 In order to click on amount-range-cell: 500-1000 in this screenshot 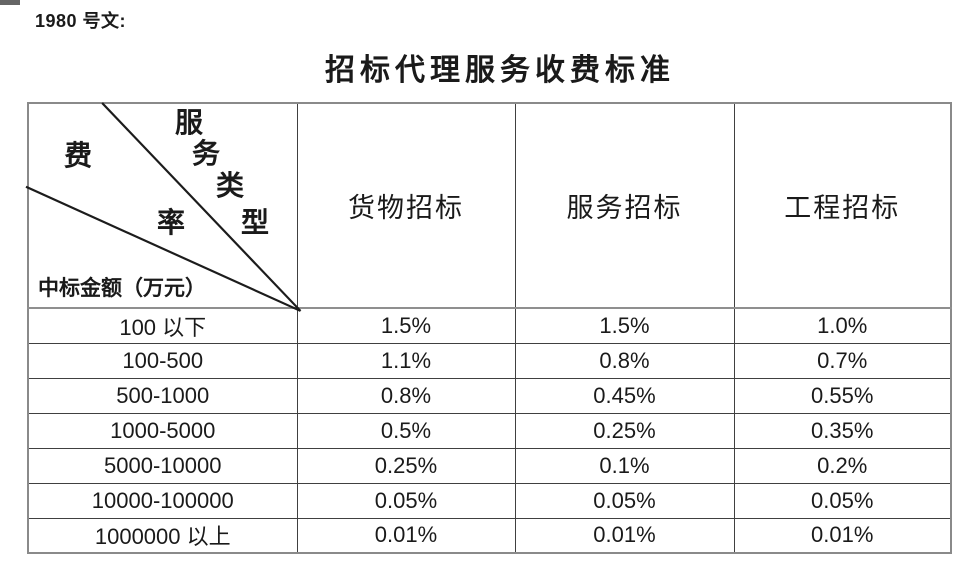, I will do `click(162, 395)`.